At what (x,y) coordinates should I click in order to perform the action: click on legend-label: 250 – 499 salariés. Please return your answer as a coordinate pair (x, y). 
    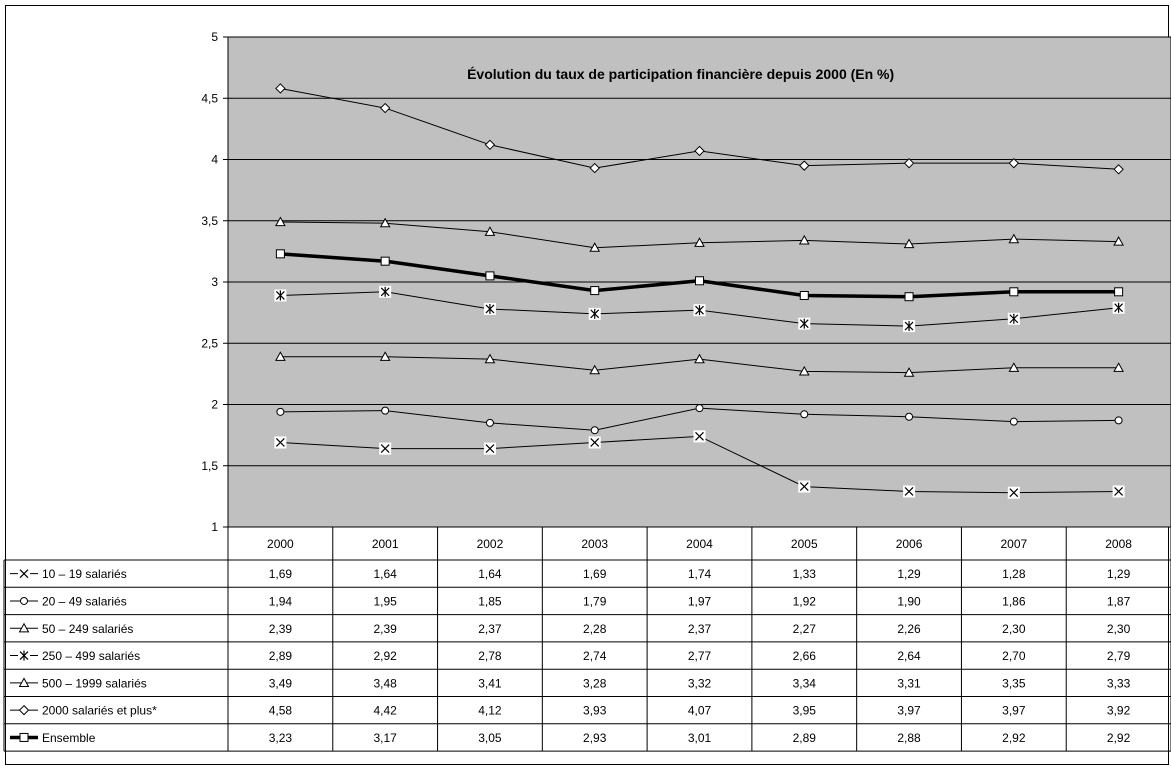
    Looking at the image, I should click on (91, 656).